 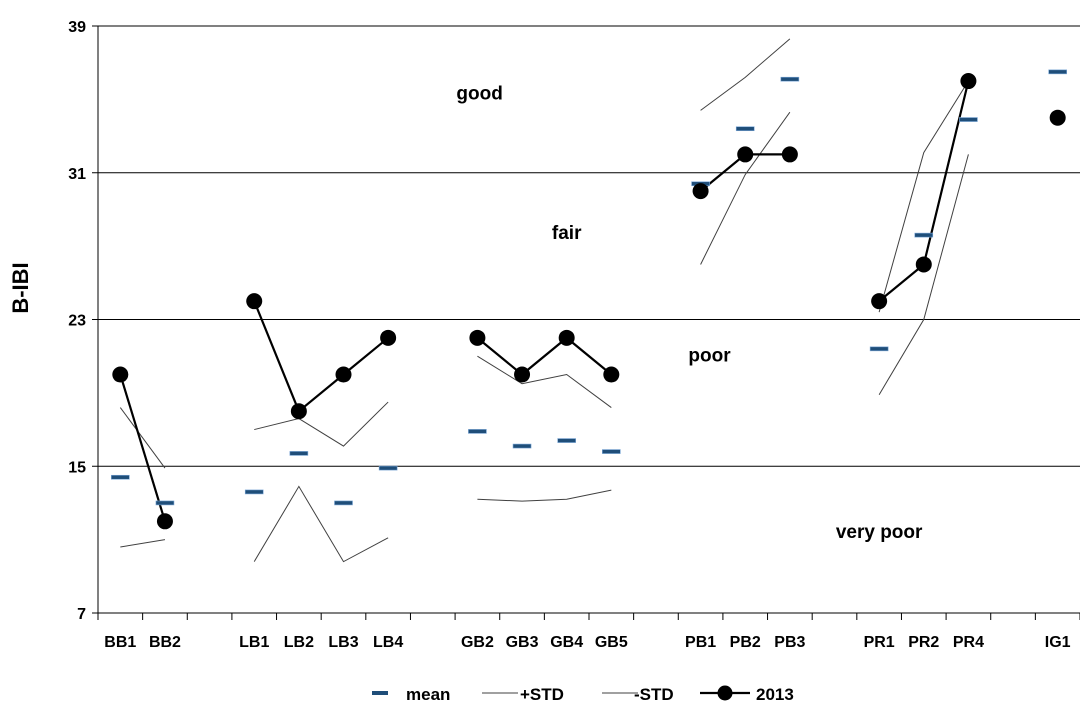 What do you see at coordinates (380, 693) in the screenshot?
I see `legend-swatch-mean` at bounding box center [380, 693].